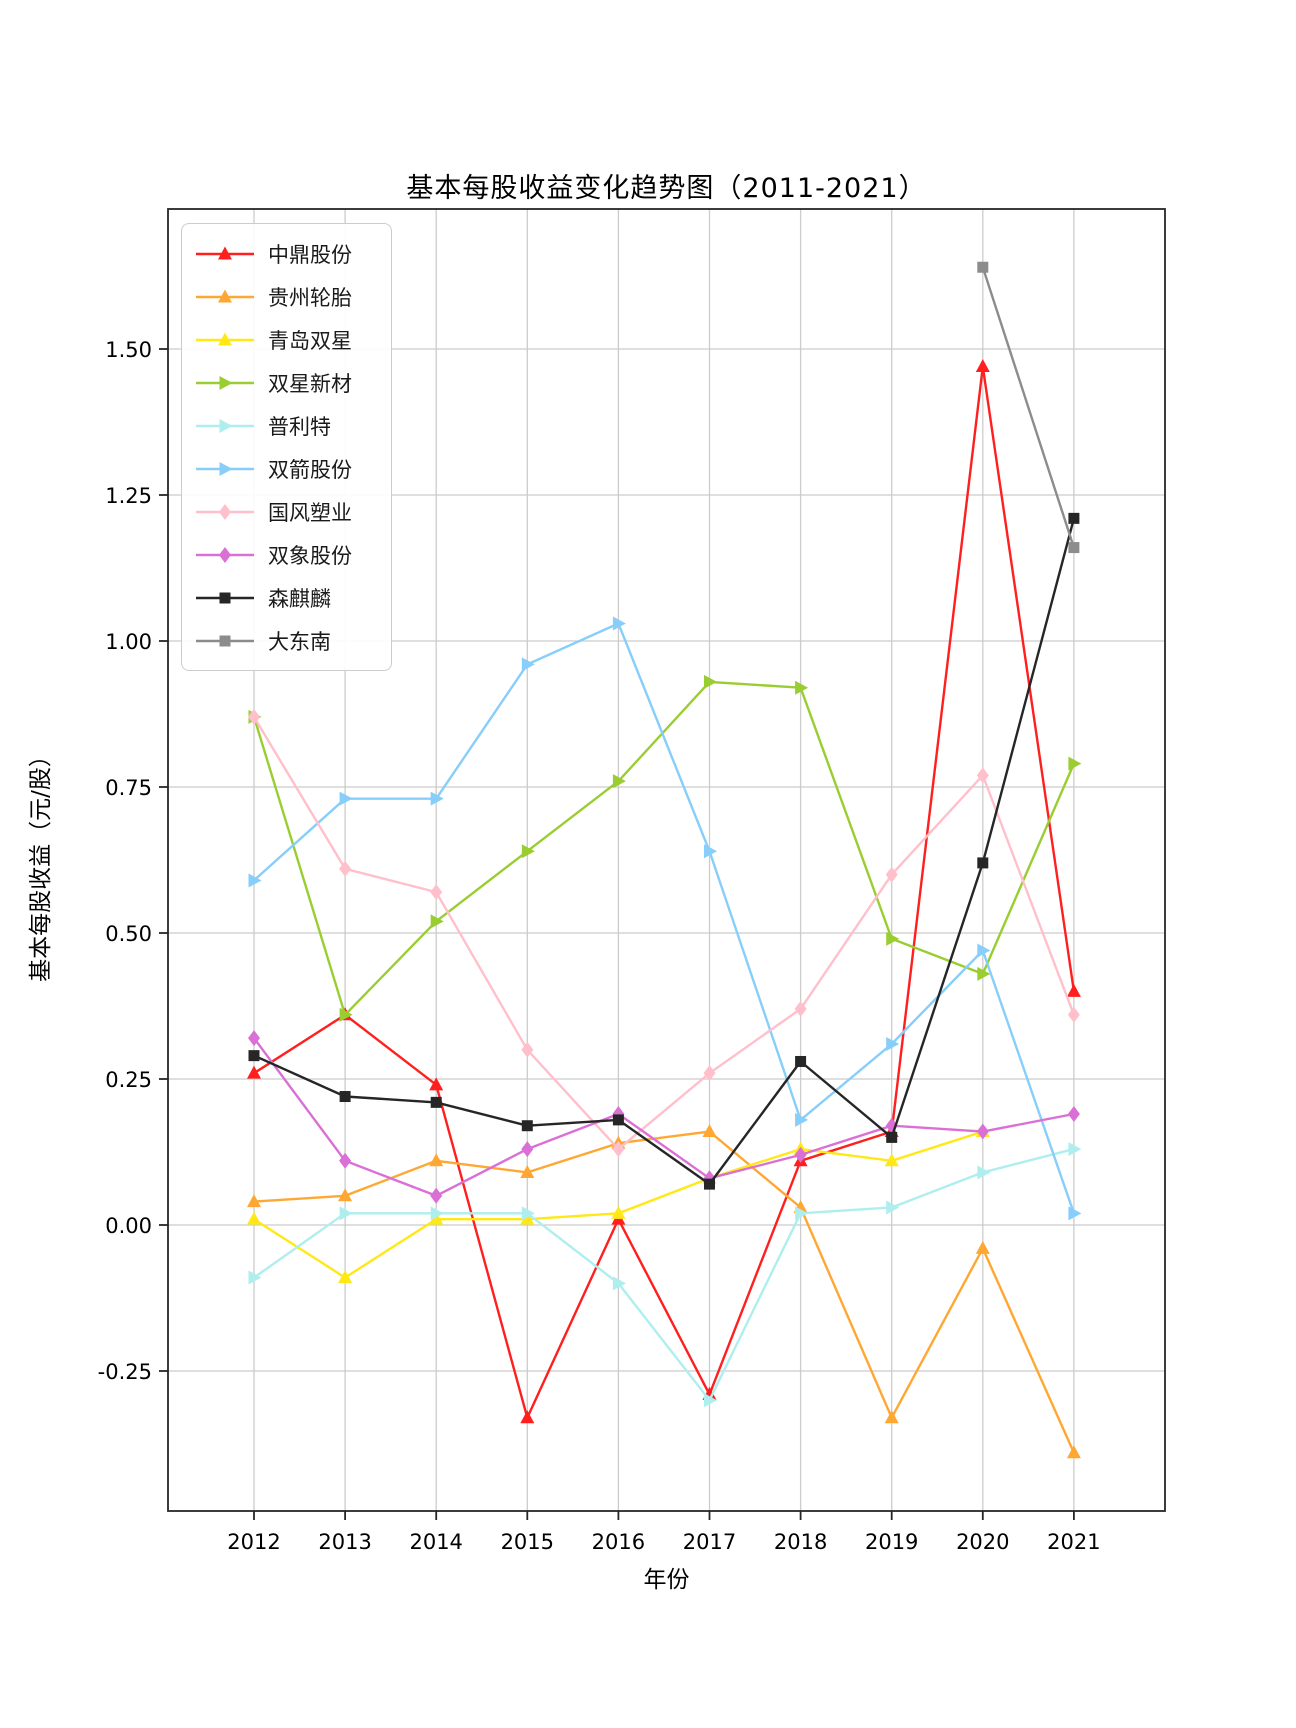  I want to click on legend-item-1: 中鼎股份, so click(292, 253).